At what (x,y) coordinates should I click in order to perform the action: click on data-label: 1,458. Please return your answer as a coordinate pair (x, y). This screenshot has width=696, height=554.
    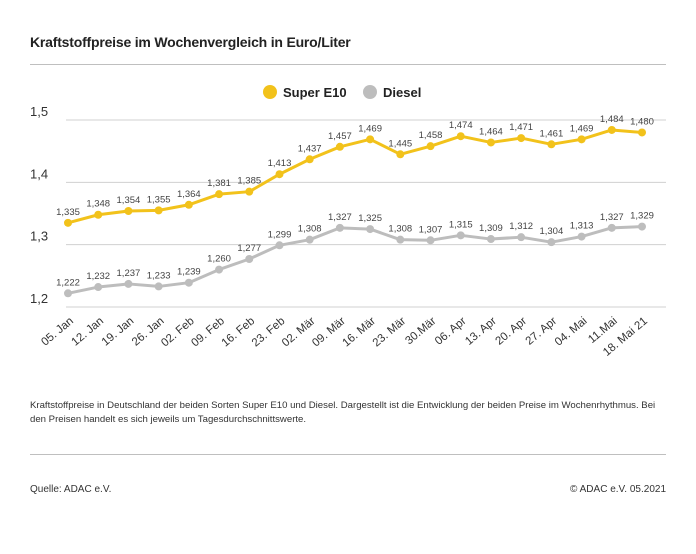
    Looking at the image, I should click on (431, 135).